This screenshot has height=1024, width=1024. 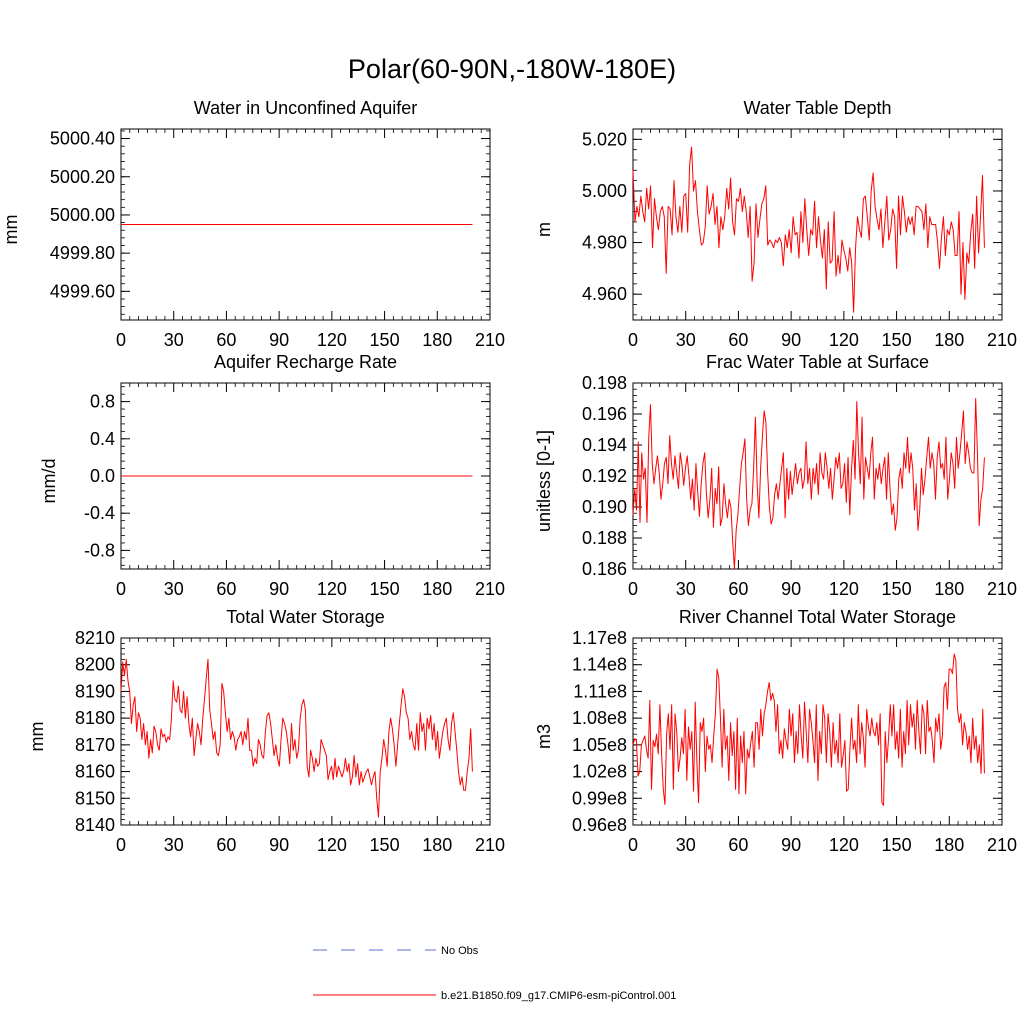 I want to click on y-tick-label: 4999.60, so click(x=82, y=291).